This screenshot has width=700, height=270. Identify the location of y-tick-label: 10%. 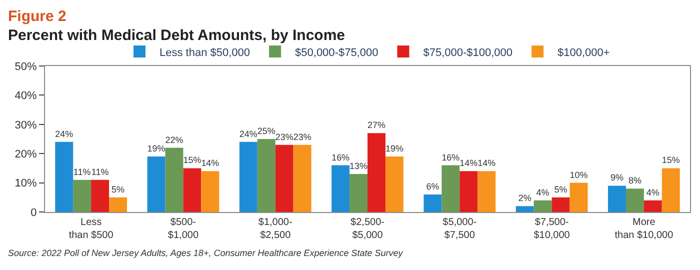
(26, 184).